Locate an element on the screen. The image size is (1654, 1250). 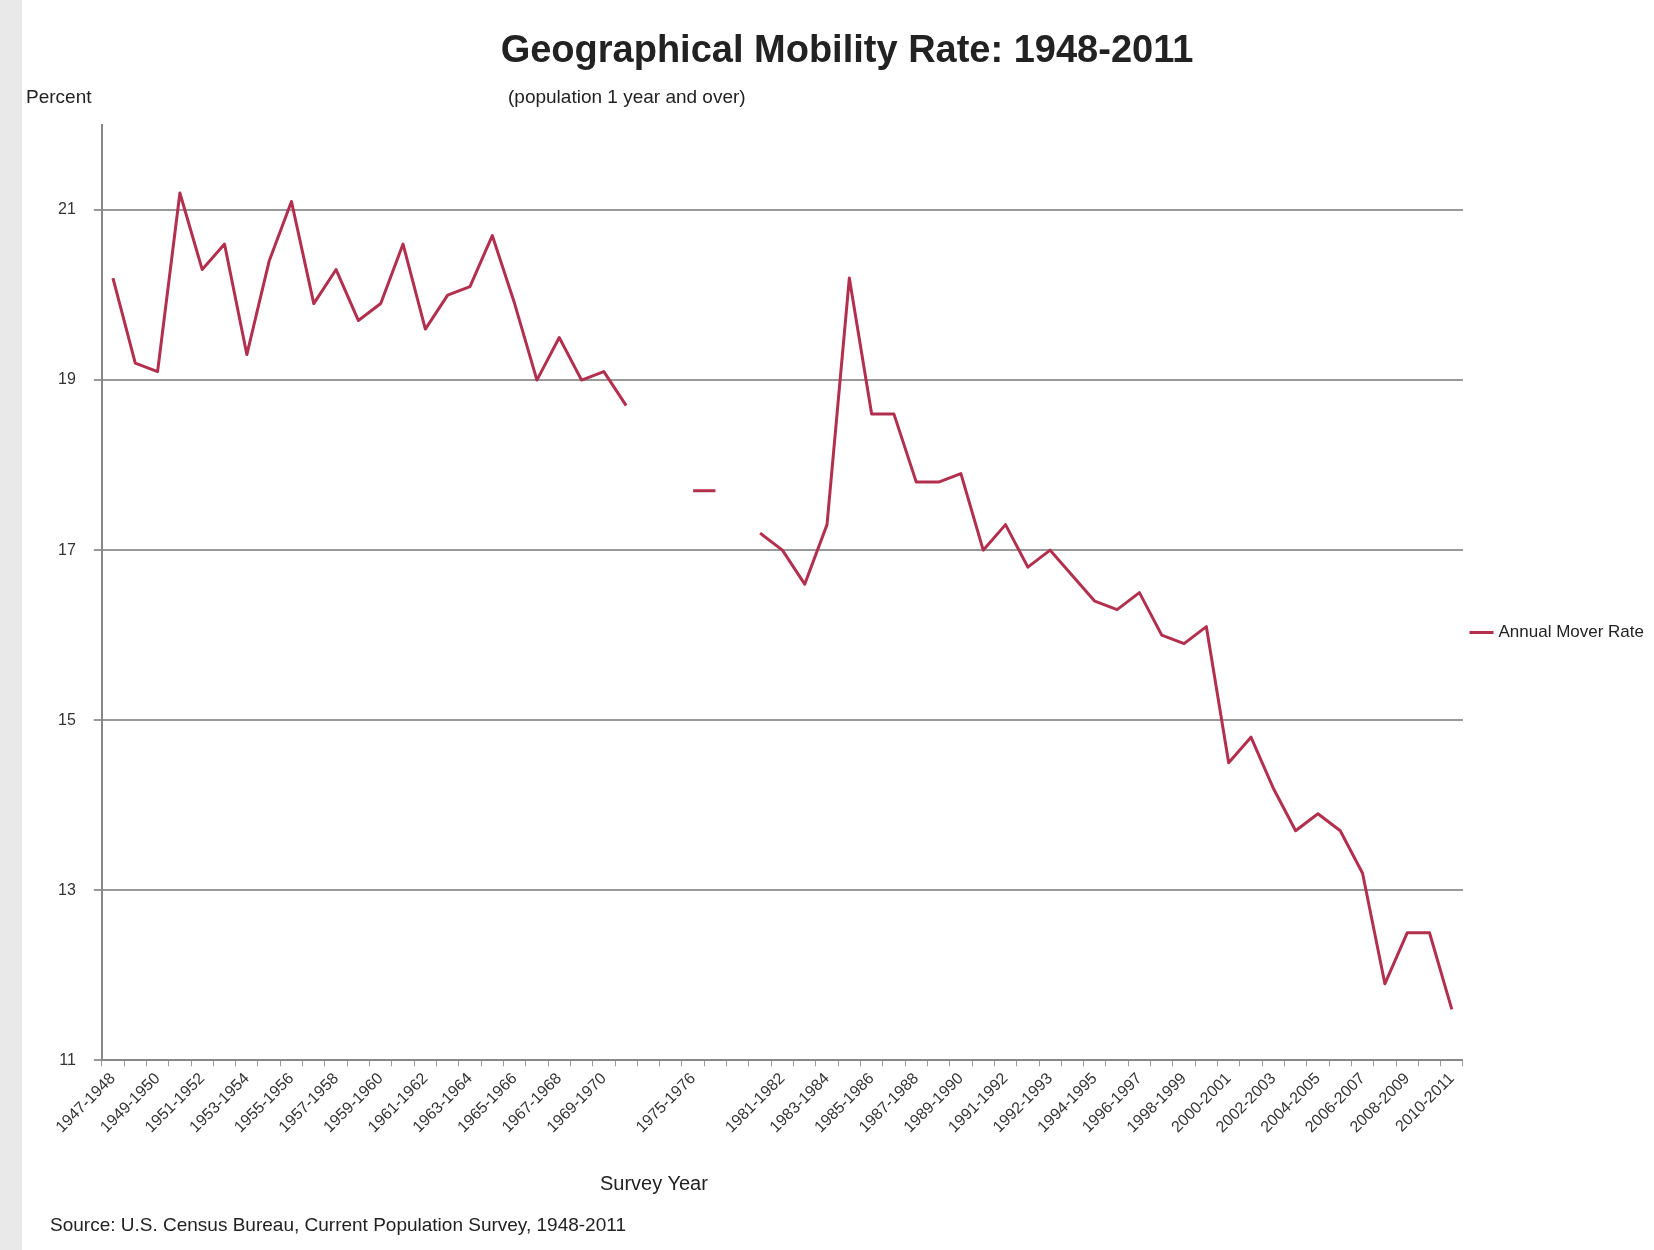
source-note: Source: U.S. Census Bureau, Current Population Survey, 1948-2011 is located at coordinates (338, 1225).